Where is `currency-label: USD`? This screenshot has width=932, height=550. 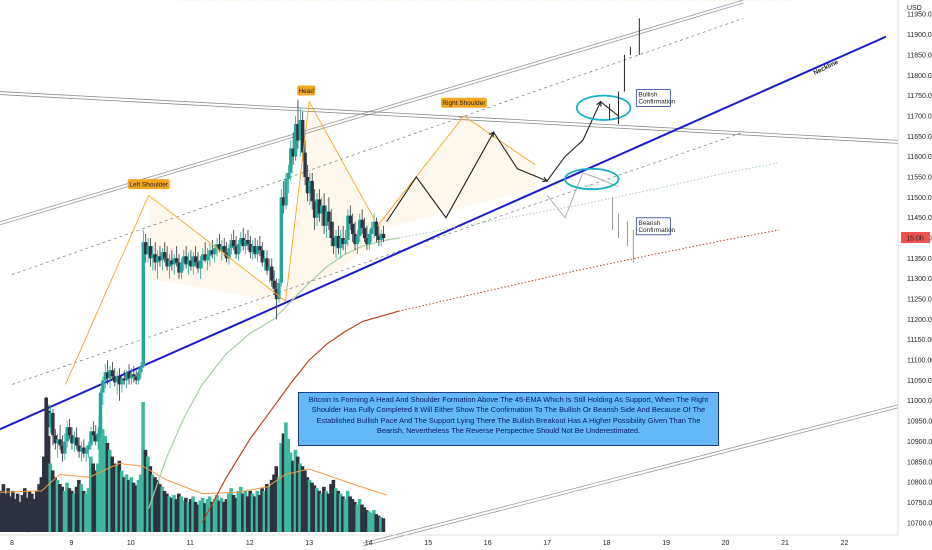
currency-label: USD is located at coordinates (914, 8).